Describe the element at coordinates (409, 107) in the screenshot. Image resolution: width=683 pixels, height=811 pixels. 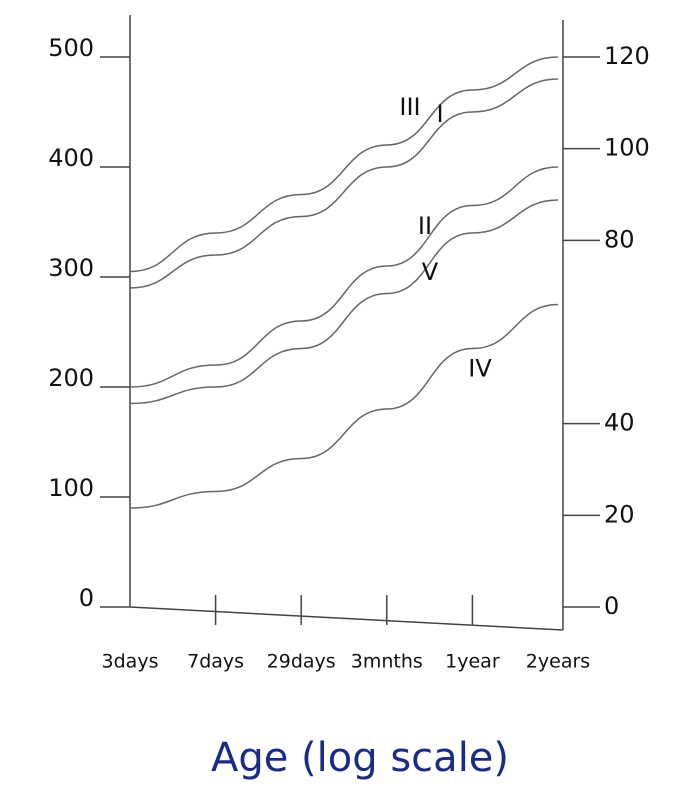
I see `curve-label: III` at that location.